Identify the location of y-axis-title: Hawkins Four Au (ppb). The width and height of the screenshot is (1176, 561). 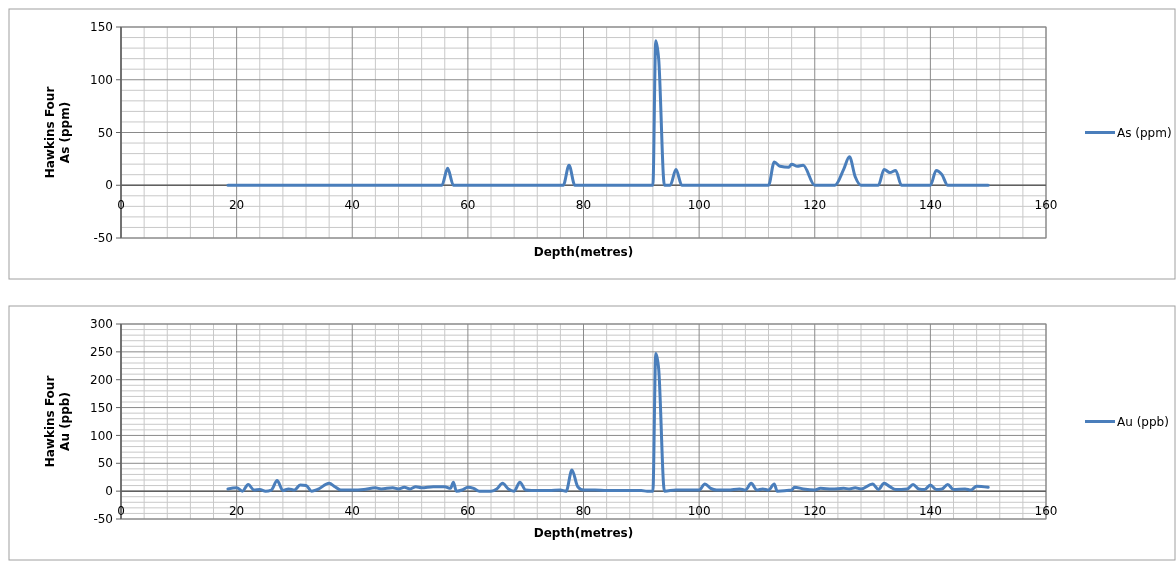
(57, 421).